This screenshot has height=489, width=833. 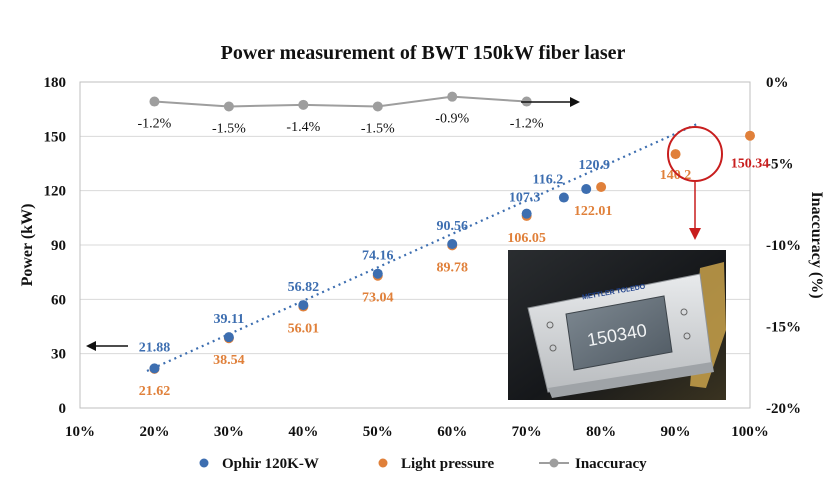 I want to click on x-tick-label: 100%, so click(x=750, y=432).